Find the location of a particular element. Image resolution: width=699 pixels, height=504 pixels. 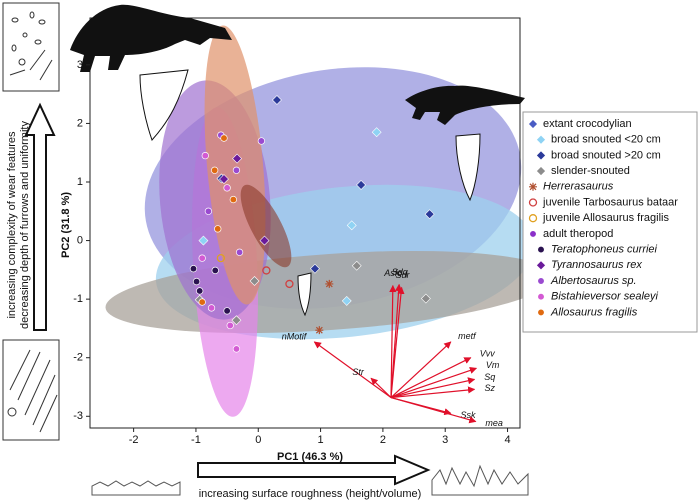

left-annotation: increasing complexity of wear features is located at coordinates (12, 225).